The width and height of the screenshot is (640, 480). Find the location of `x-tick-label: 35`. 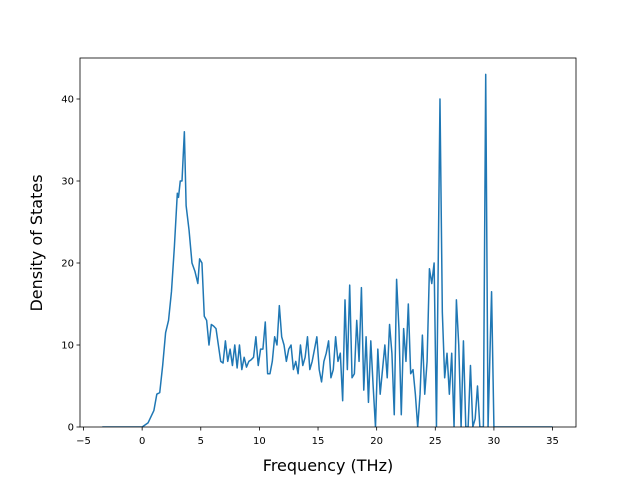

x-tick-label: 35 is located at coordinates (552, 441).